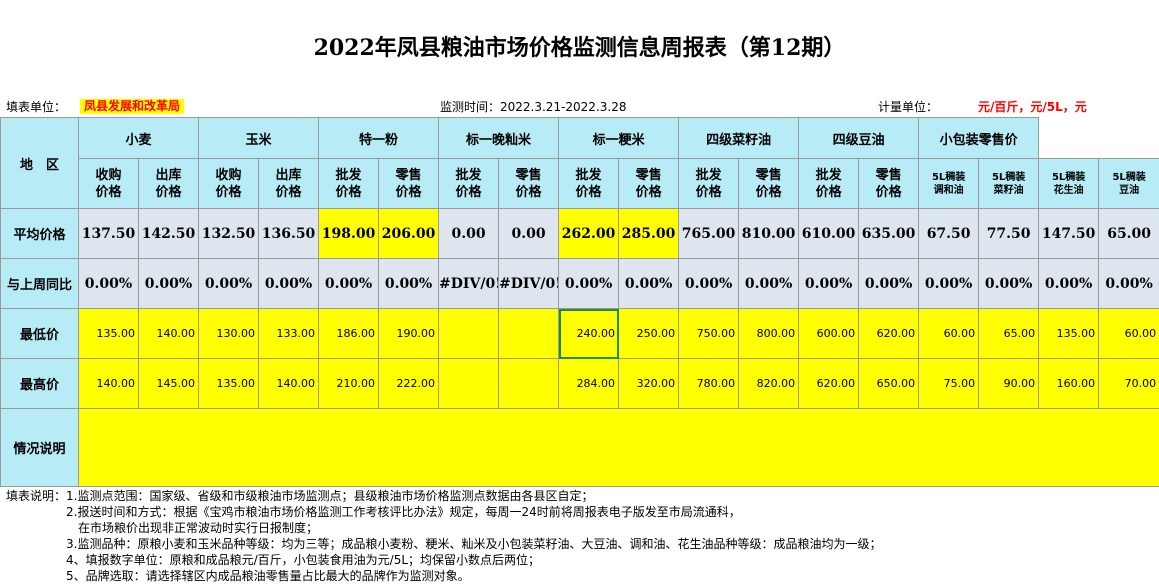  What do you see at coordinates (349, 333) in the screenshot?
I see `price-cell: 186.00` at bounding box center [349, 333].